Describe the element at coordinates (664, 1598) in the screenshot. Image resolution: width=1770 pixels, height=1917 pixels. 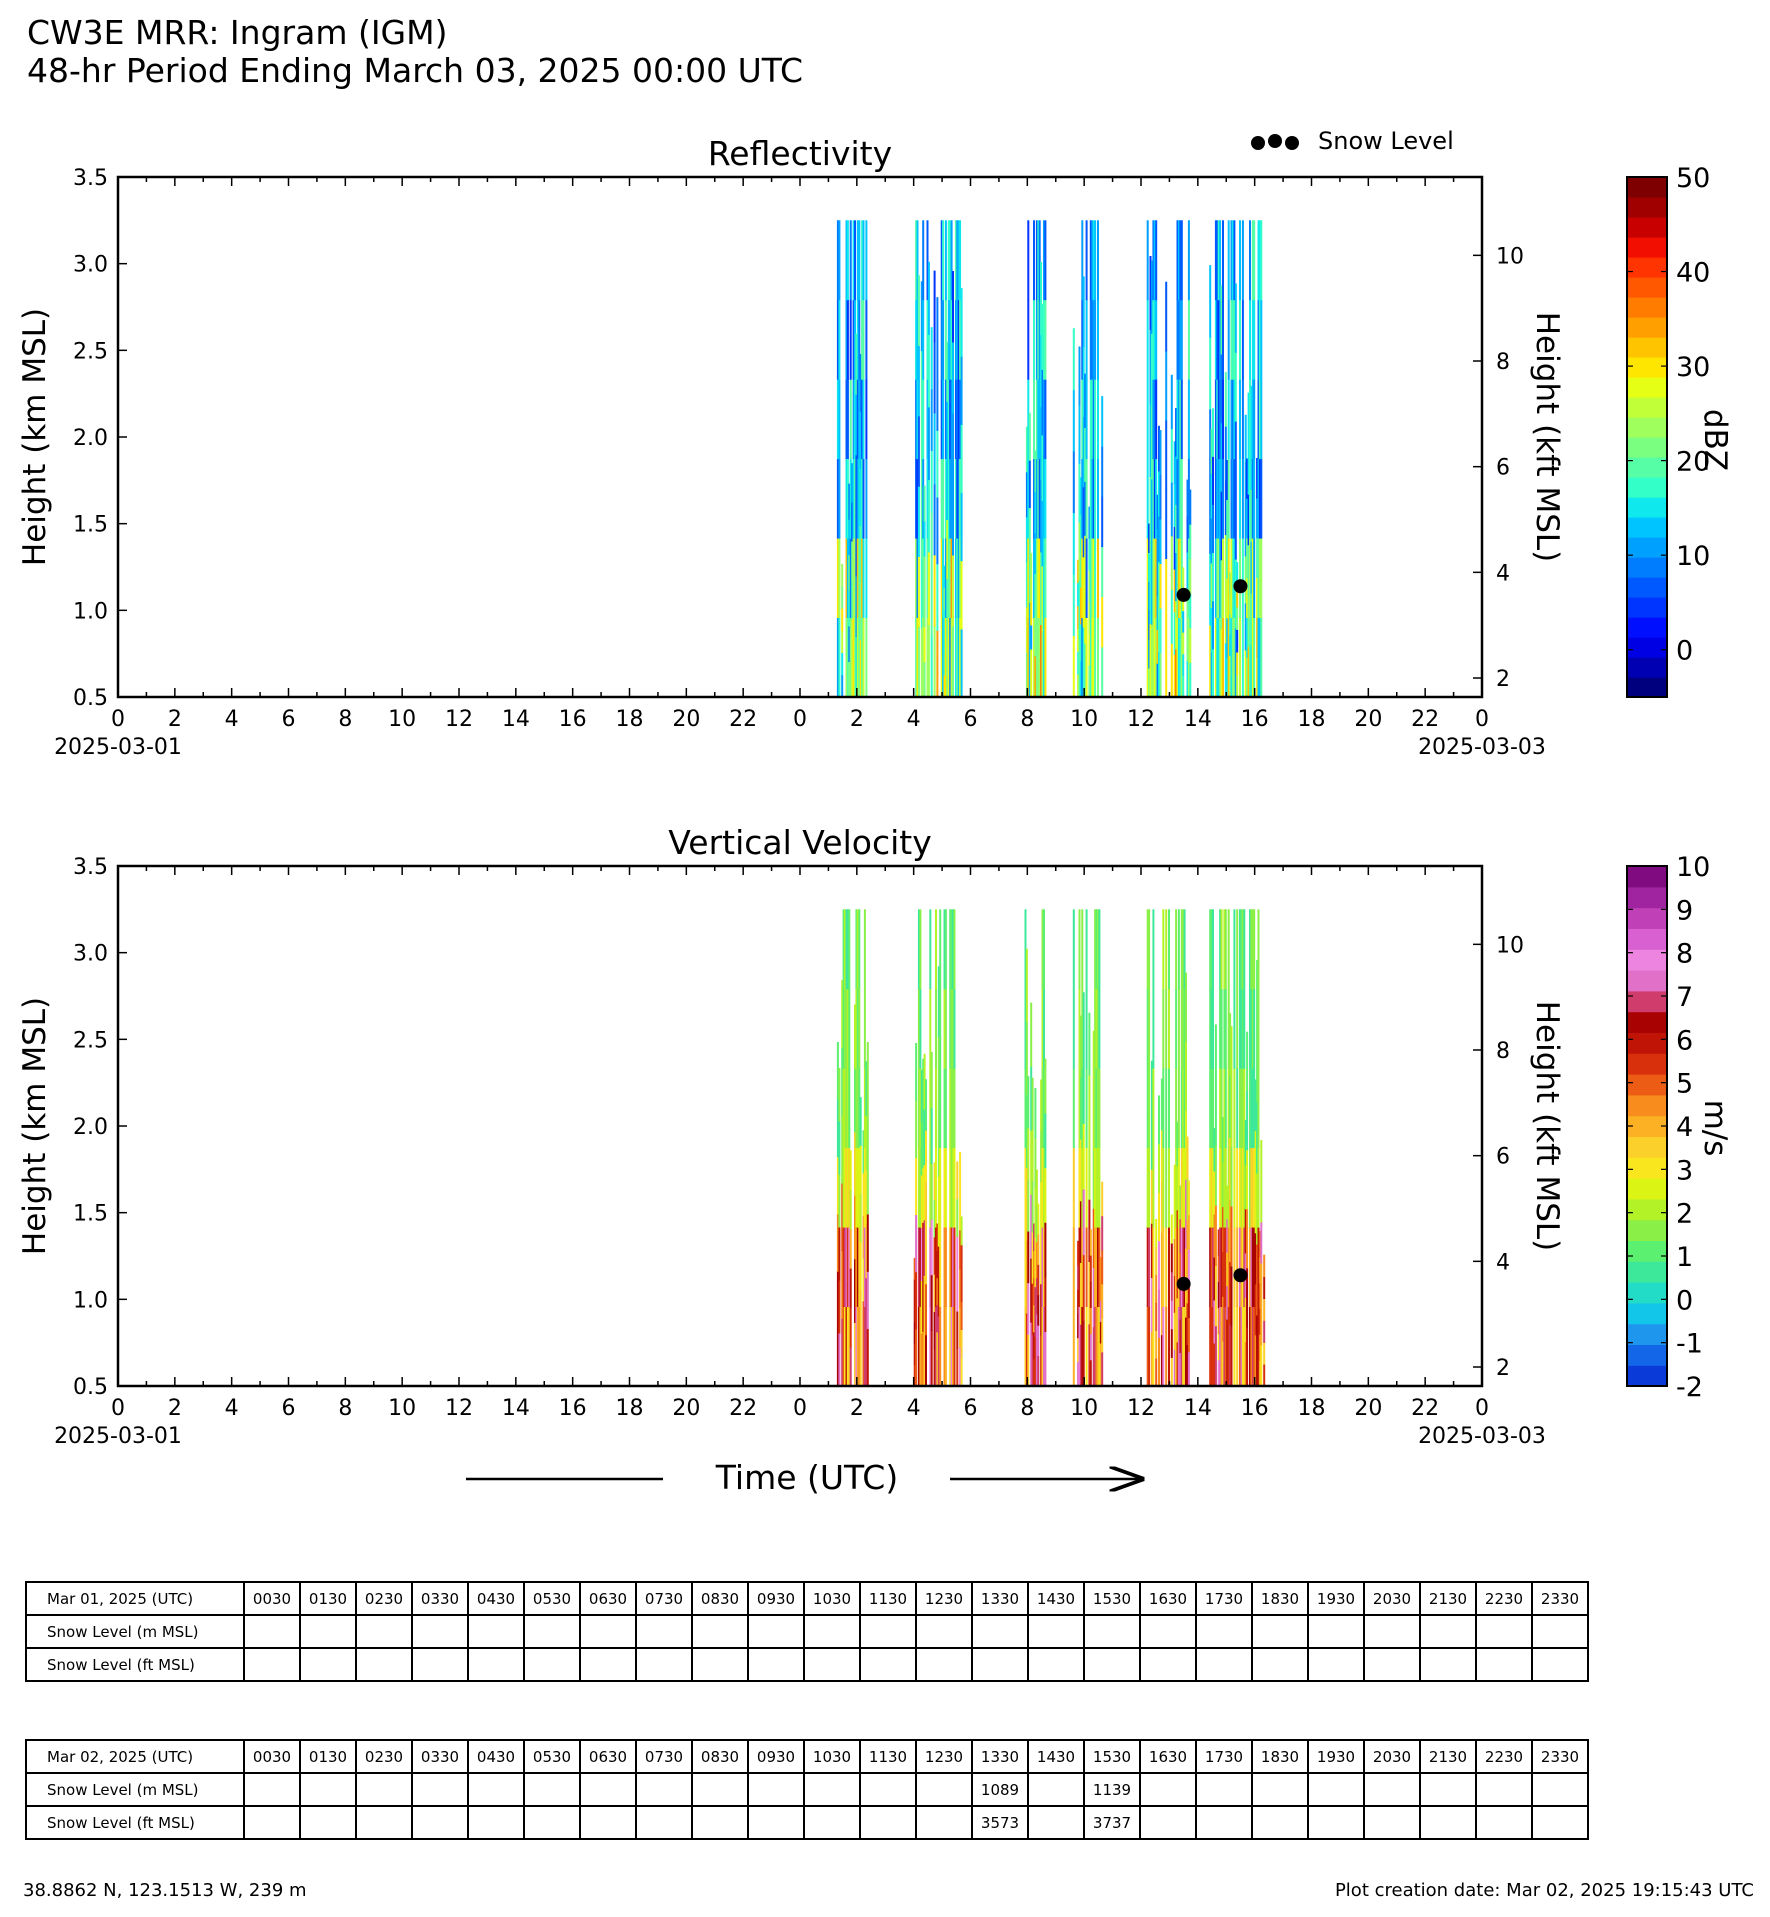
I see `table-time-header: 0730` at that location.